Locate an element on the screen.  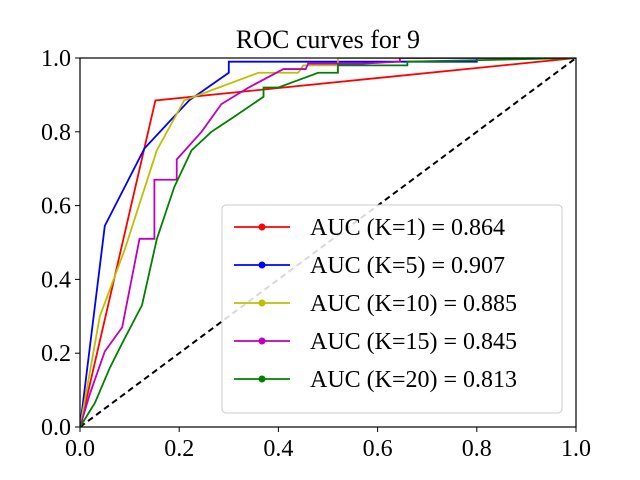
legend-entry: AUC (K=20) = 0.813 is located at coordinates (375, 380).